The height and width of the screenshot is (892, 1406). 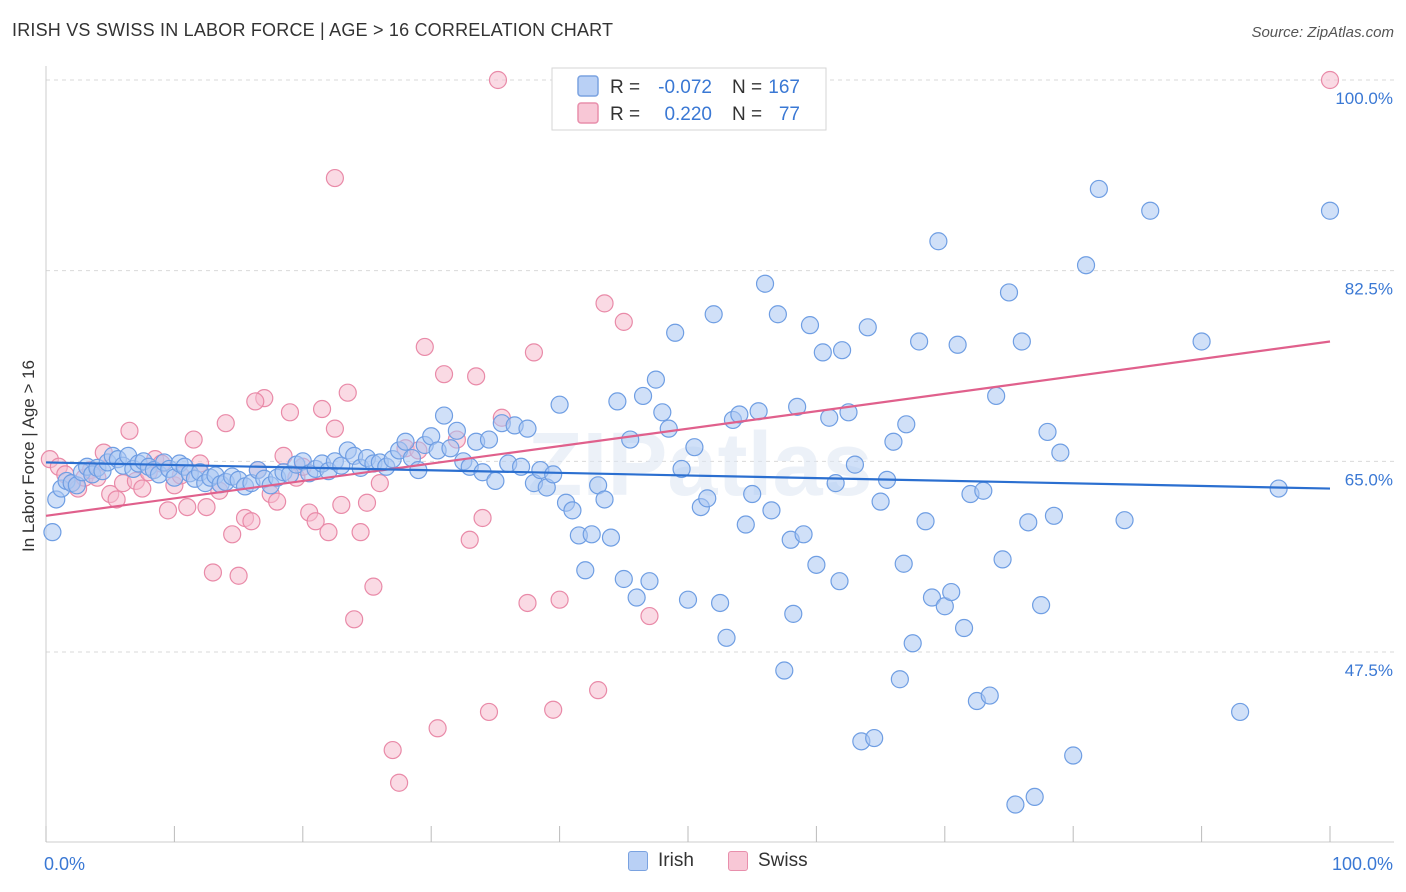 I want to click on legend-swiss-swatch-bottom, so click(x=738, y=861).